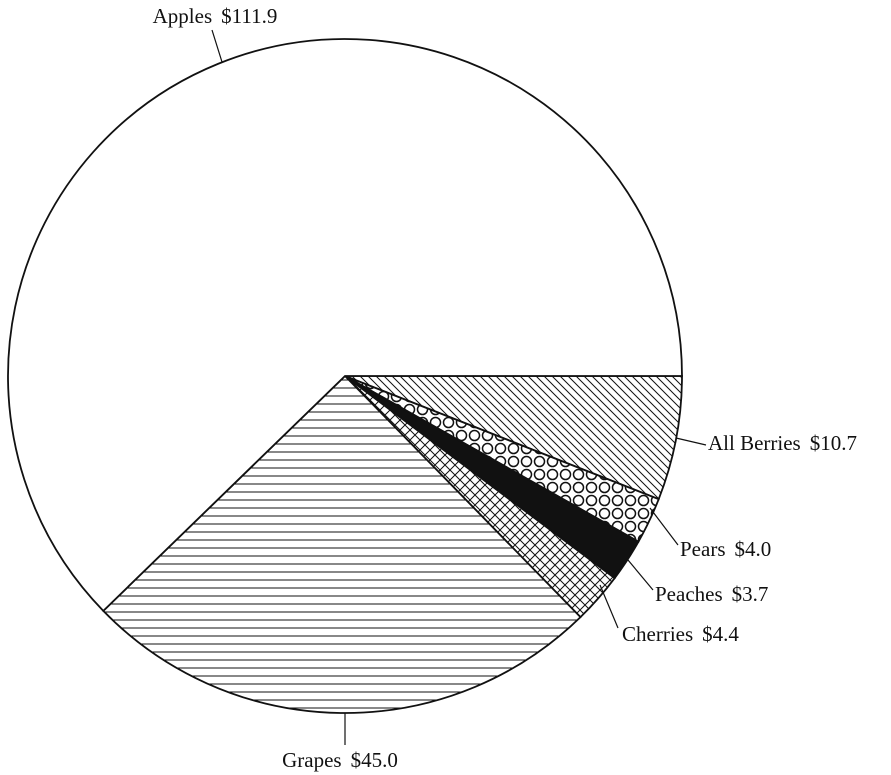  I want to click on value-label: $10.7, so click(833, 443).